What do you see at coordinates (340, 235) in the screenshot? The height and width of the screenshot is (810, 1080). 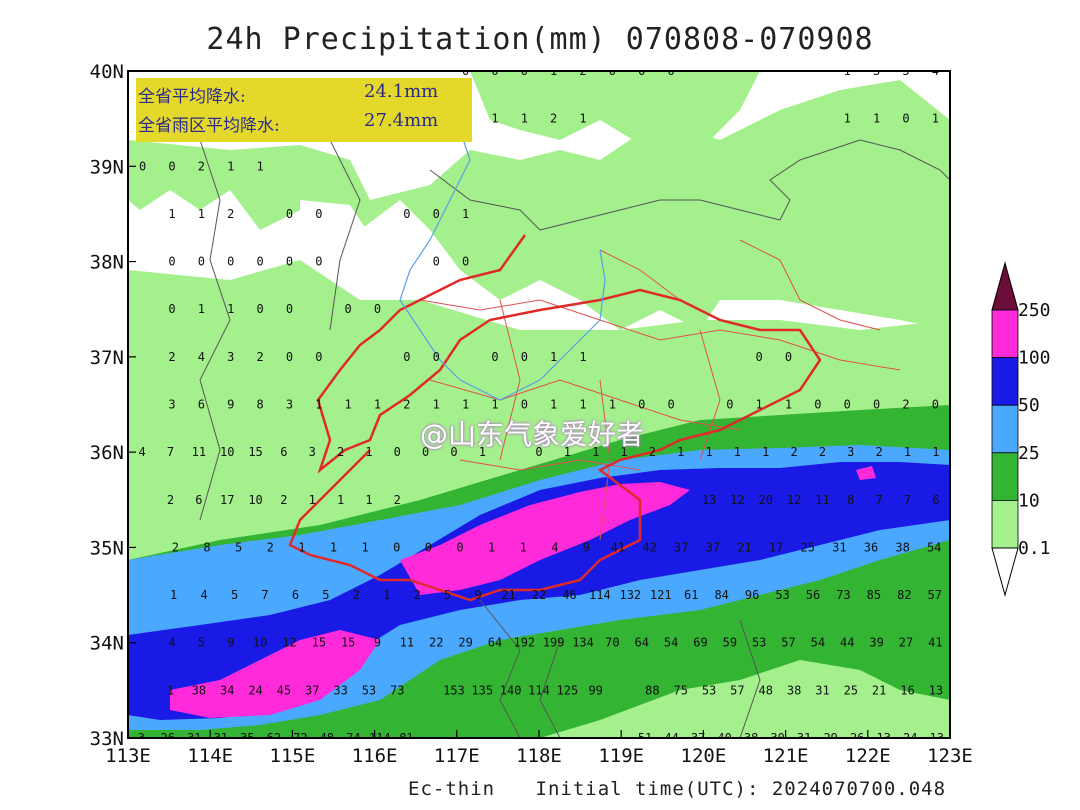 I see `dry-area` at bounding box center [340, 235].